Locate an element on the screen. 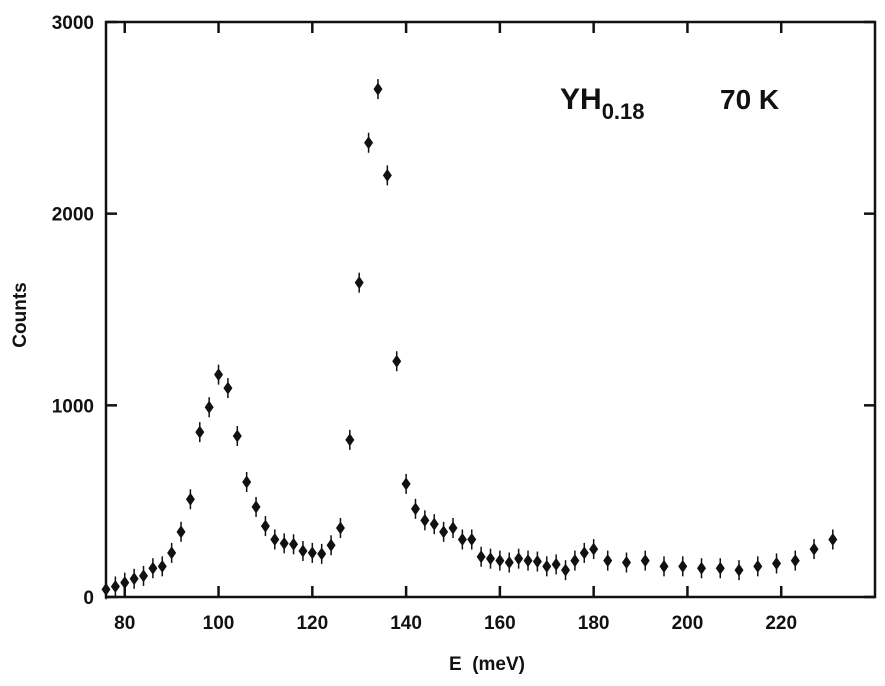 The height and width of the screenshot is (686, 885). sample-formula: YH is located at coordinates (581, 99).